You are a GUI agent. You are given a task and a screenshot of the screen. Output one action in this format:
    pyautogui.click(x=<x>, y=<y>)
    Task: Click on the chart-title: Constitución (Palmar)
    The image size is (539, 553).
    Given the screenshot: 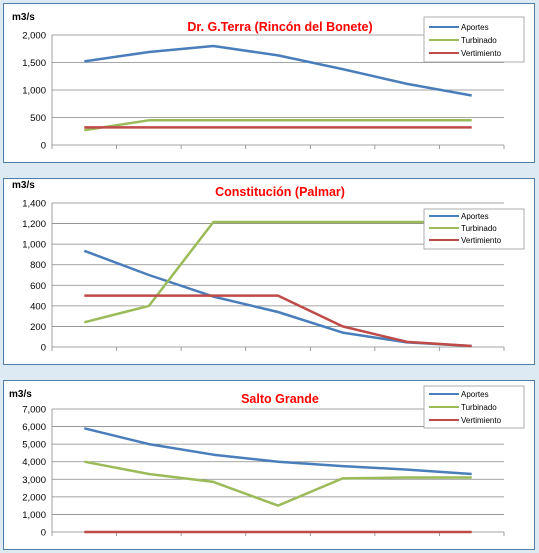 What is the action you would take?
    pyautogui.click(x=280, y=192)
    